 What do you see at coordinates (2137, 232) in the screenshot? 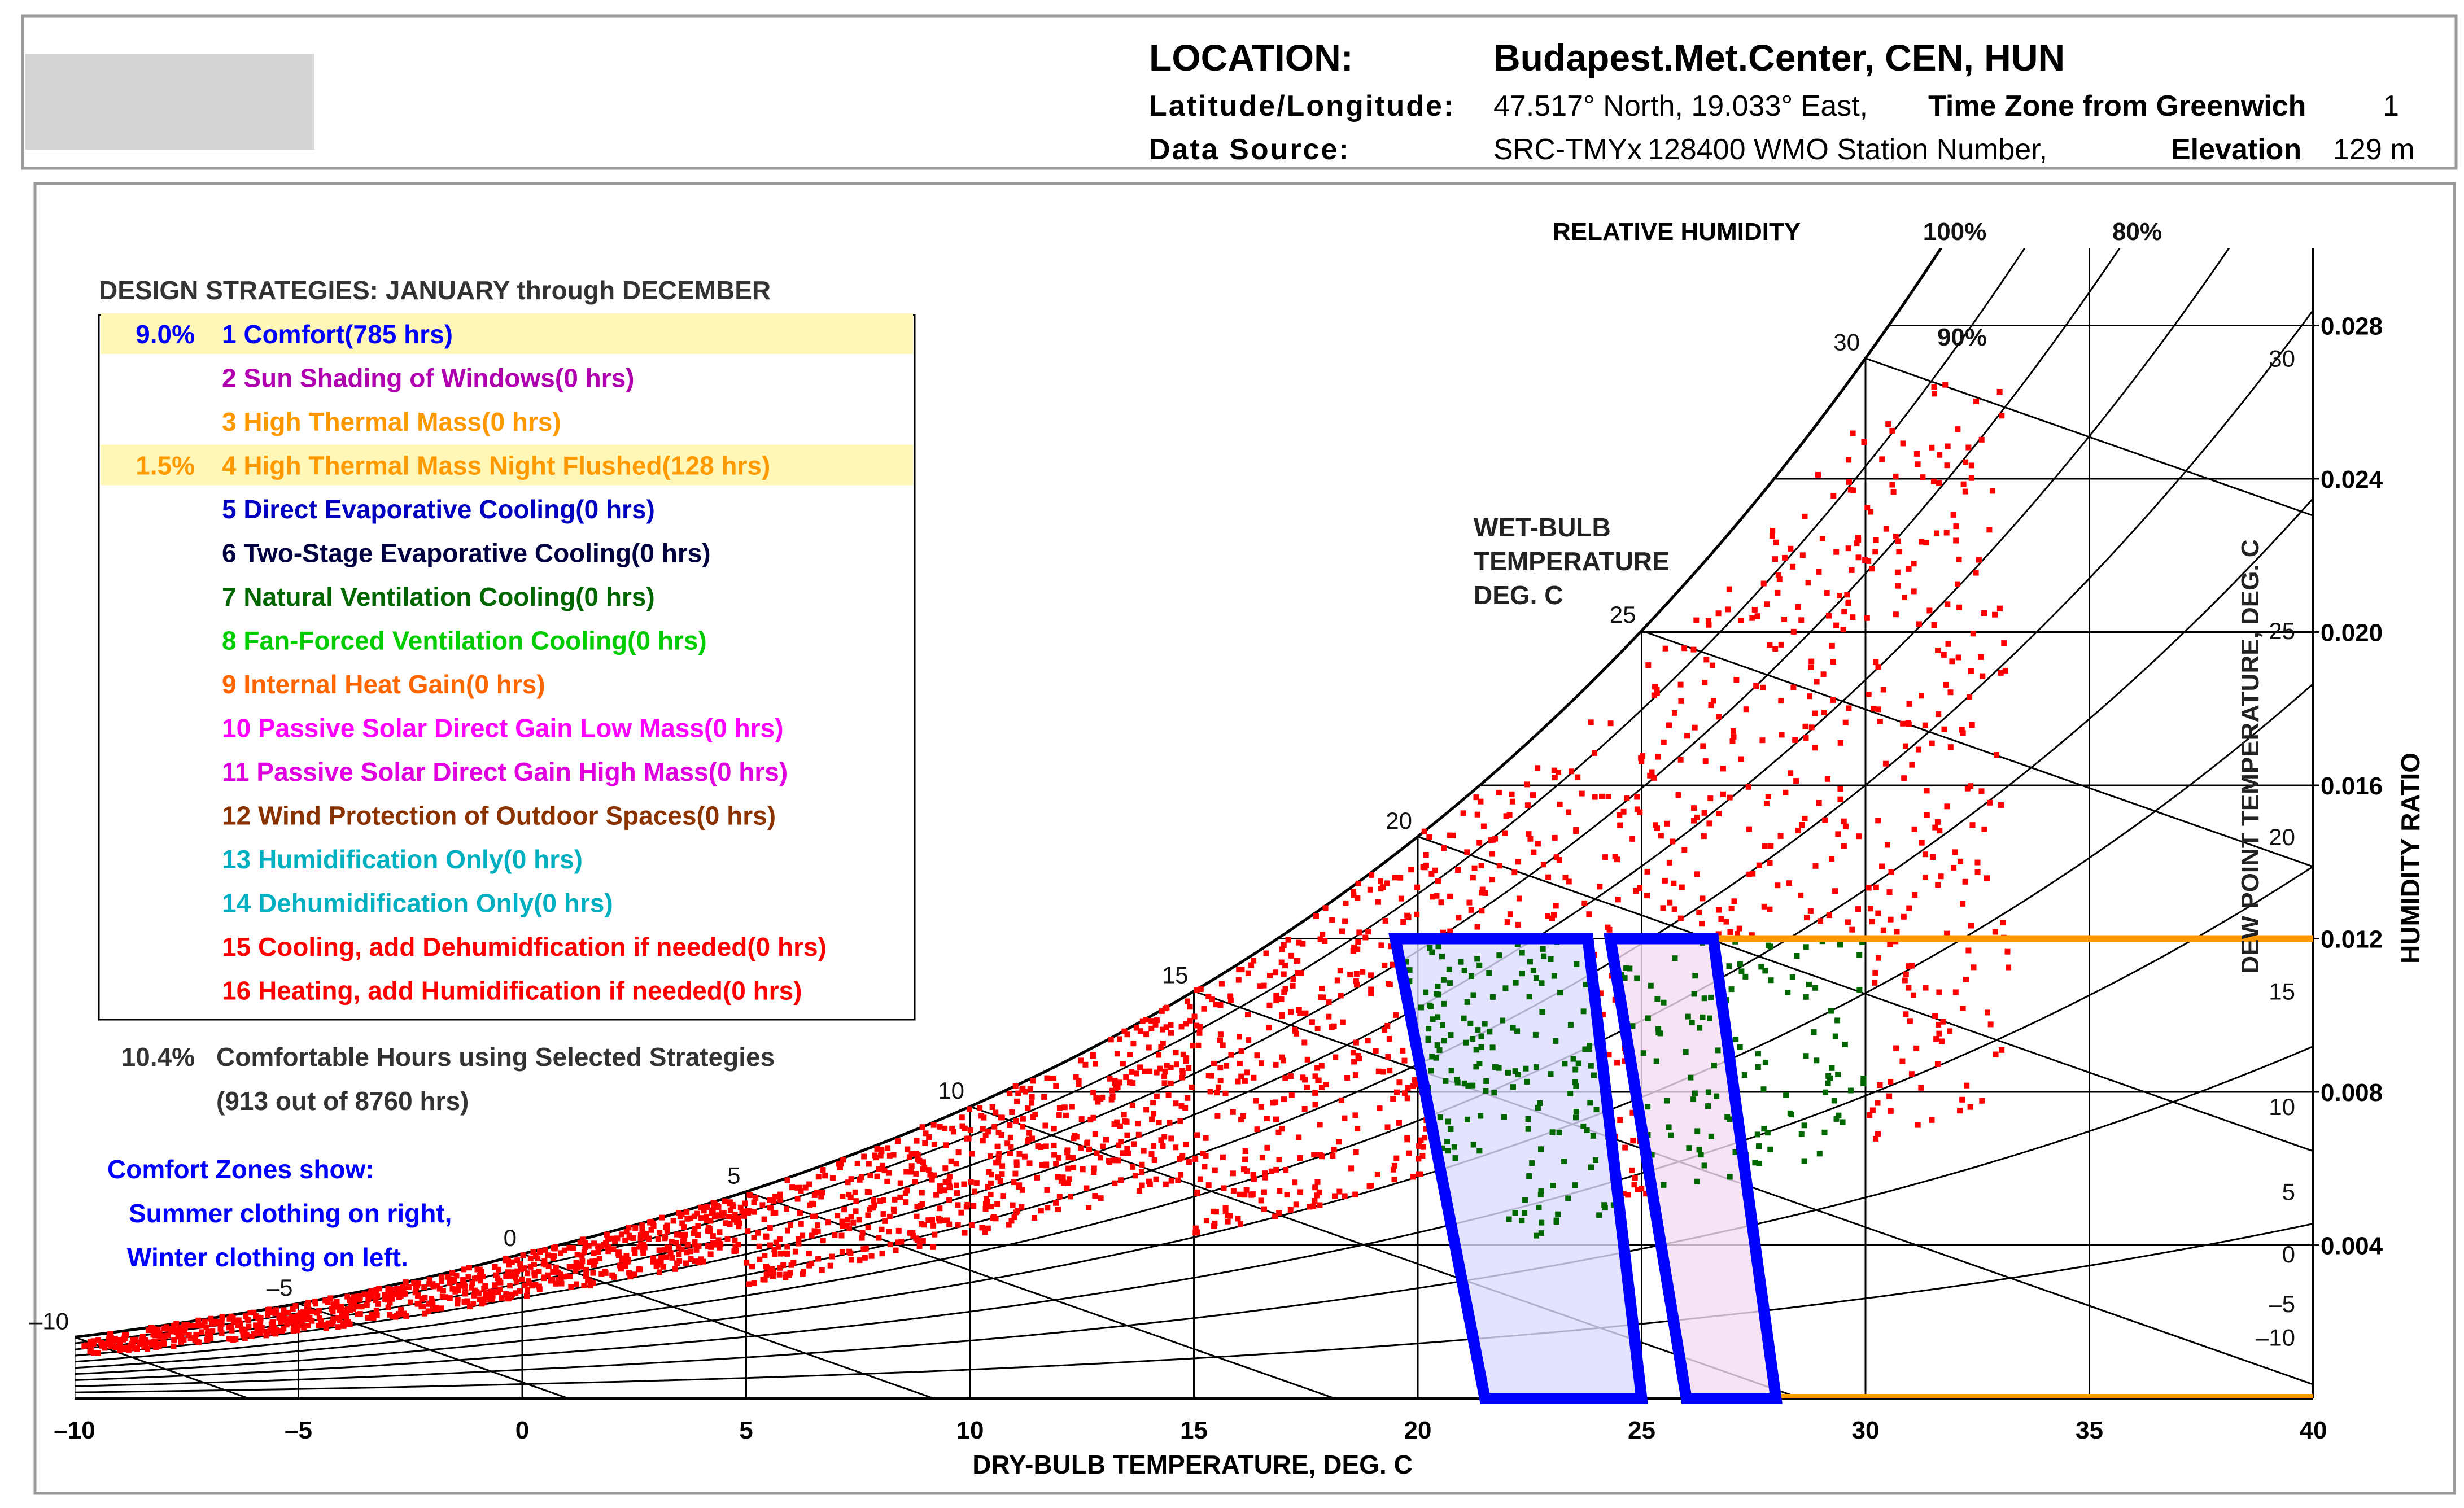
I see `rh-label-80: 80%` at bounding box center [2137, 232].